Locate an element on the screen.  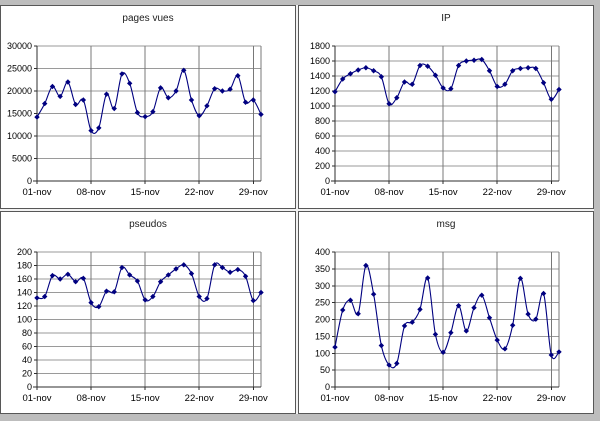
svg-text: 1600 is located at coordinates (320, 61).